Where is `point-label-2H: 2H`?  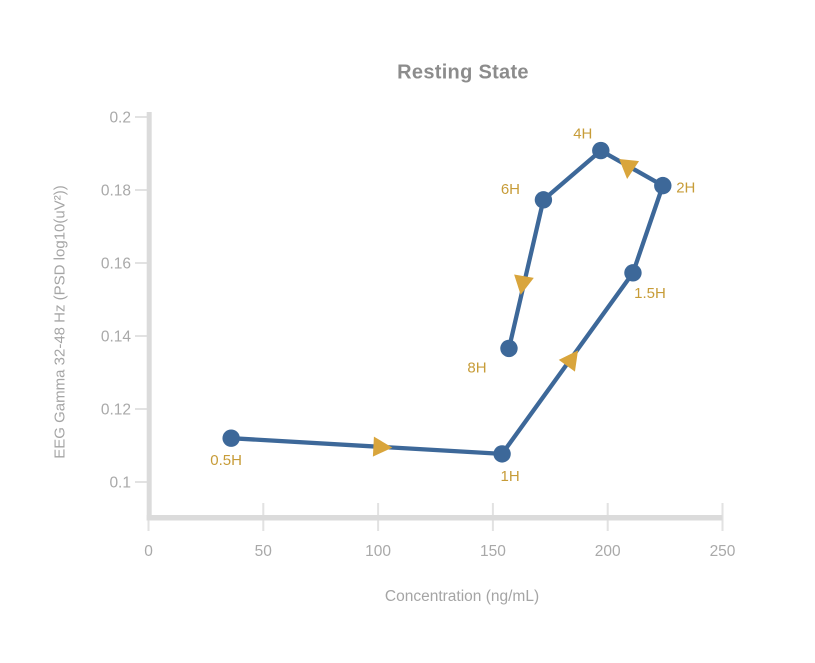 point-label-2H: 2H is located at coordinates (685, 188).